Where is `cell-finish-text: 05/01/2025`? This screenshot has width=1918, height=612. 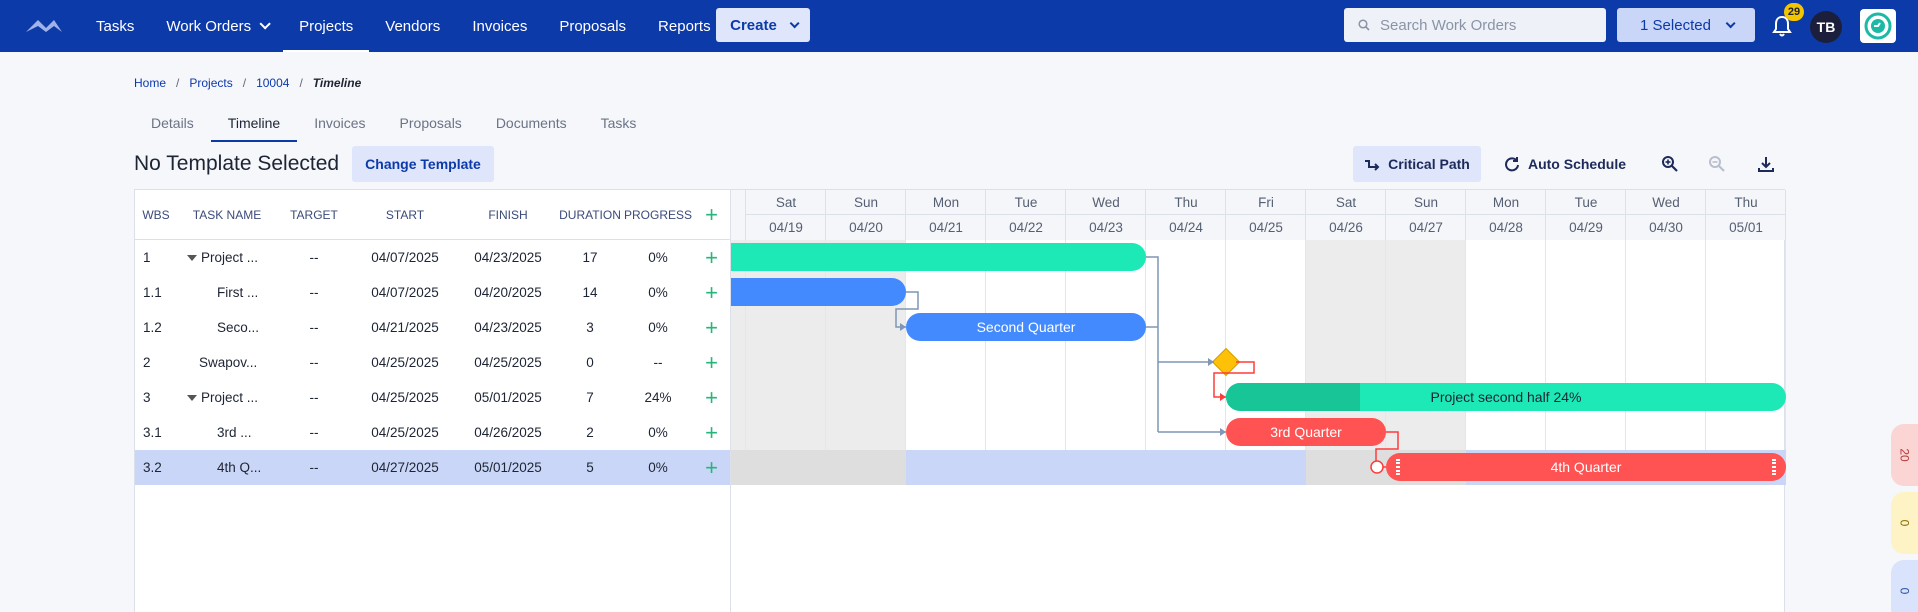
cell-finish-text: 05/01/2025 is located at coordinates (508, 397).